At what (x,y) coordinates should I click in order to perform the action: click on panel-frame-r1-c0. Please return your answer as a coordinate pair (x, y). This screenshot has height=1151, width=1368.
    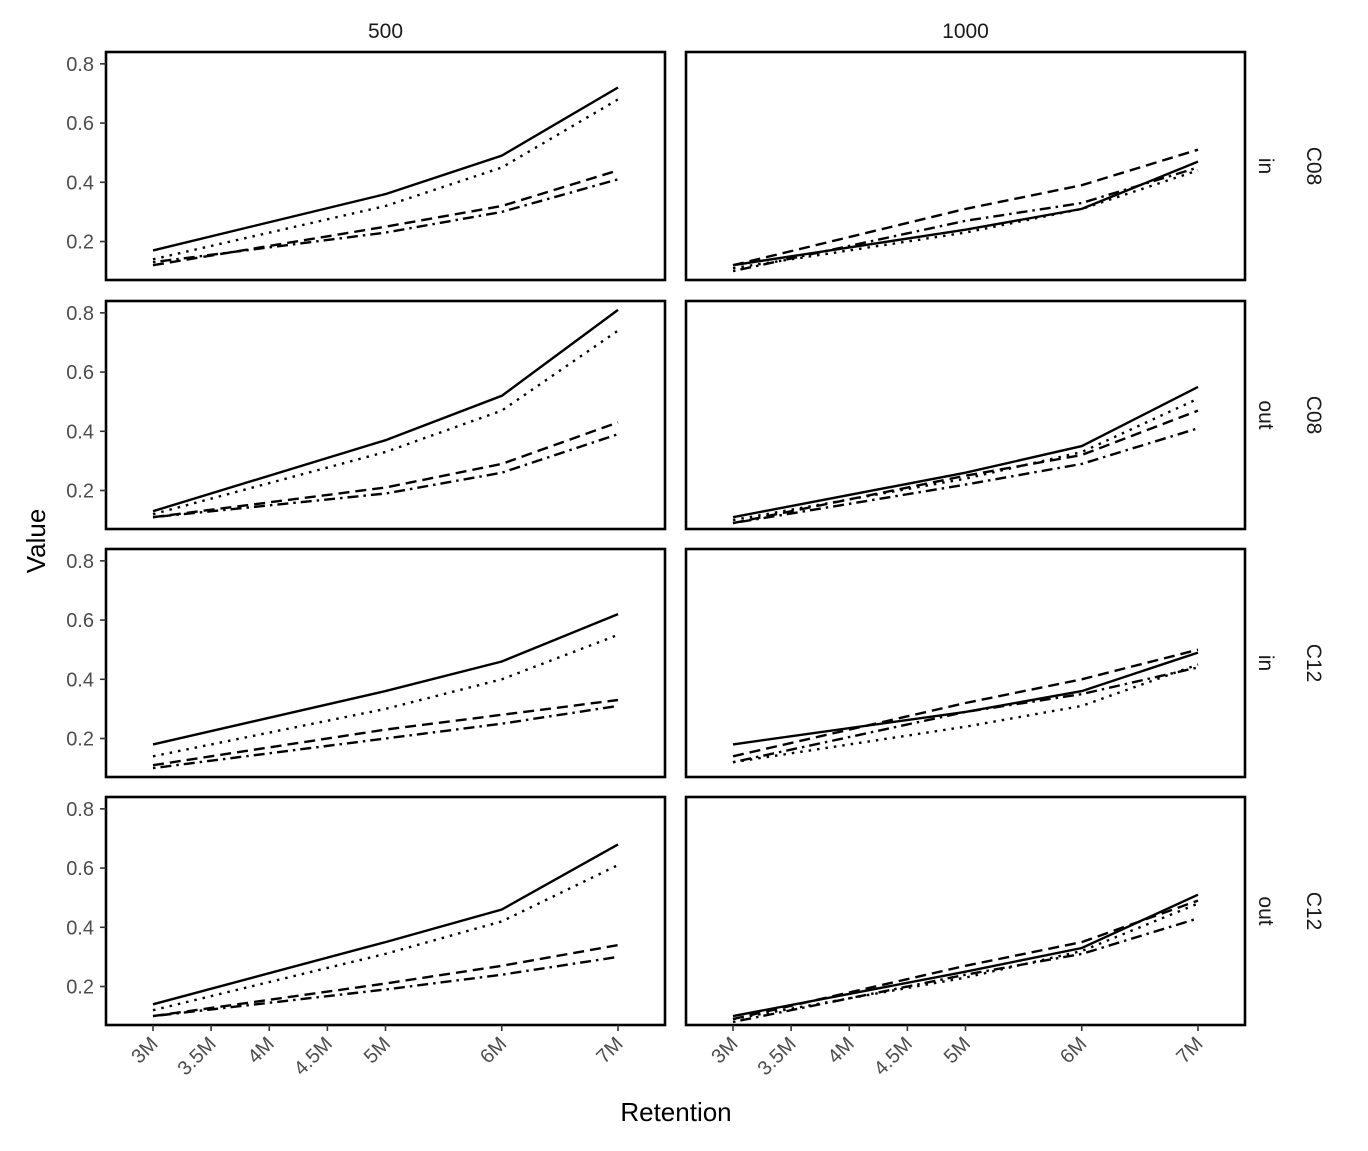
    Looking at the image, I should click on (385, 415).